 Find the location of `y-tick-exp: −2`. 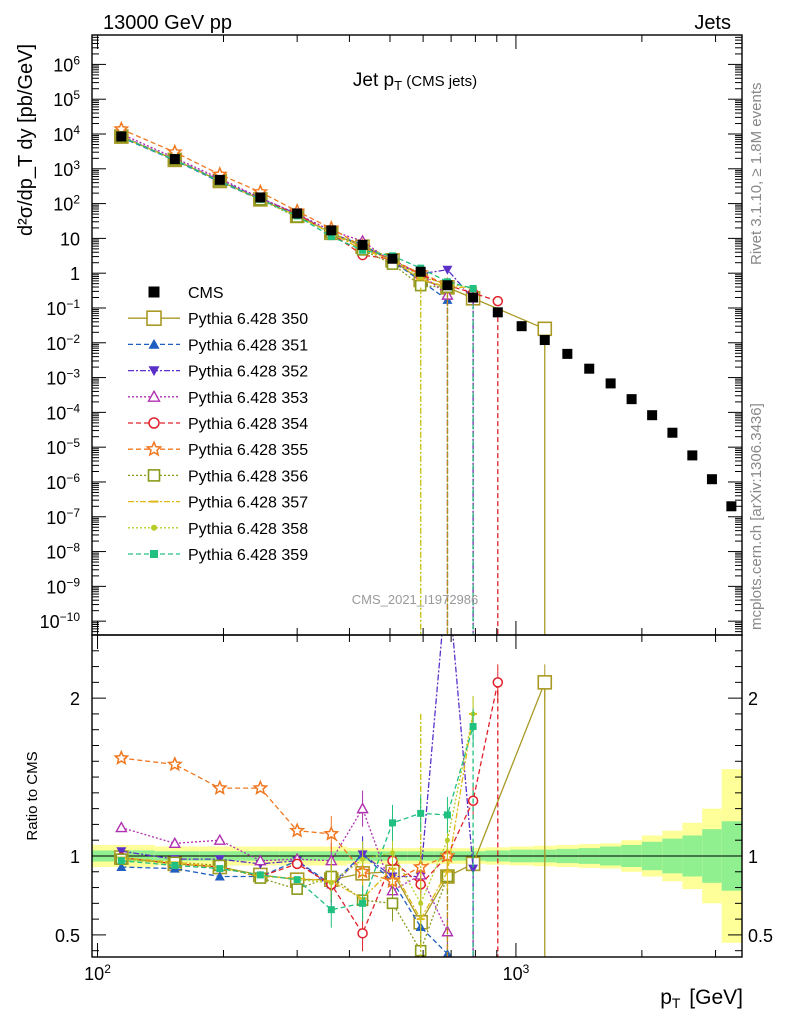

y-tick-exp: −2 is located at coordinates (73, 339).